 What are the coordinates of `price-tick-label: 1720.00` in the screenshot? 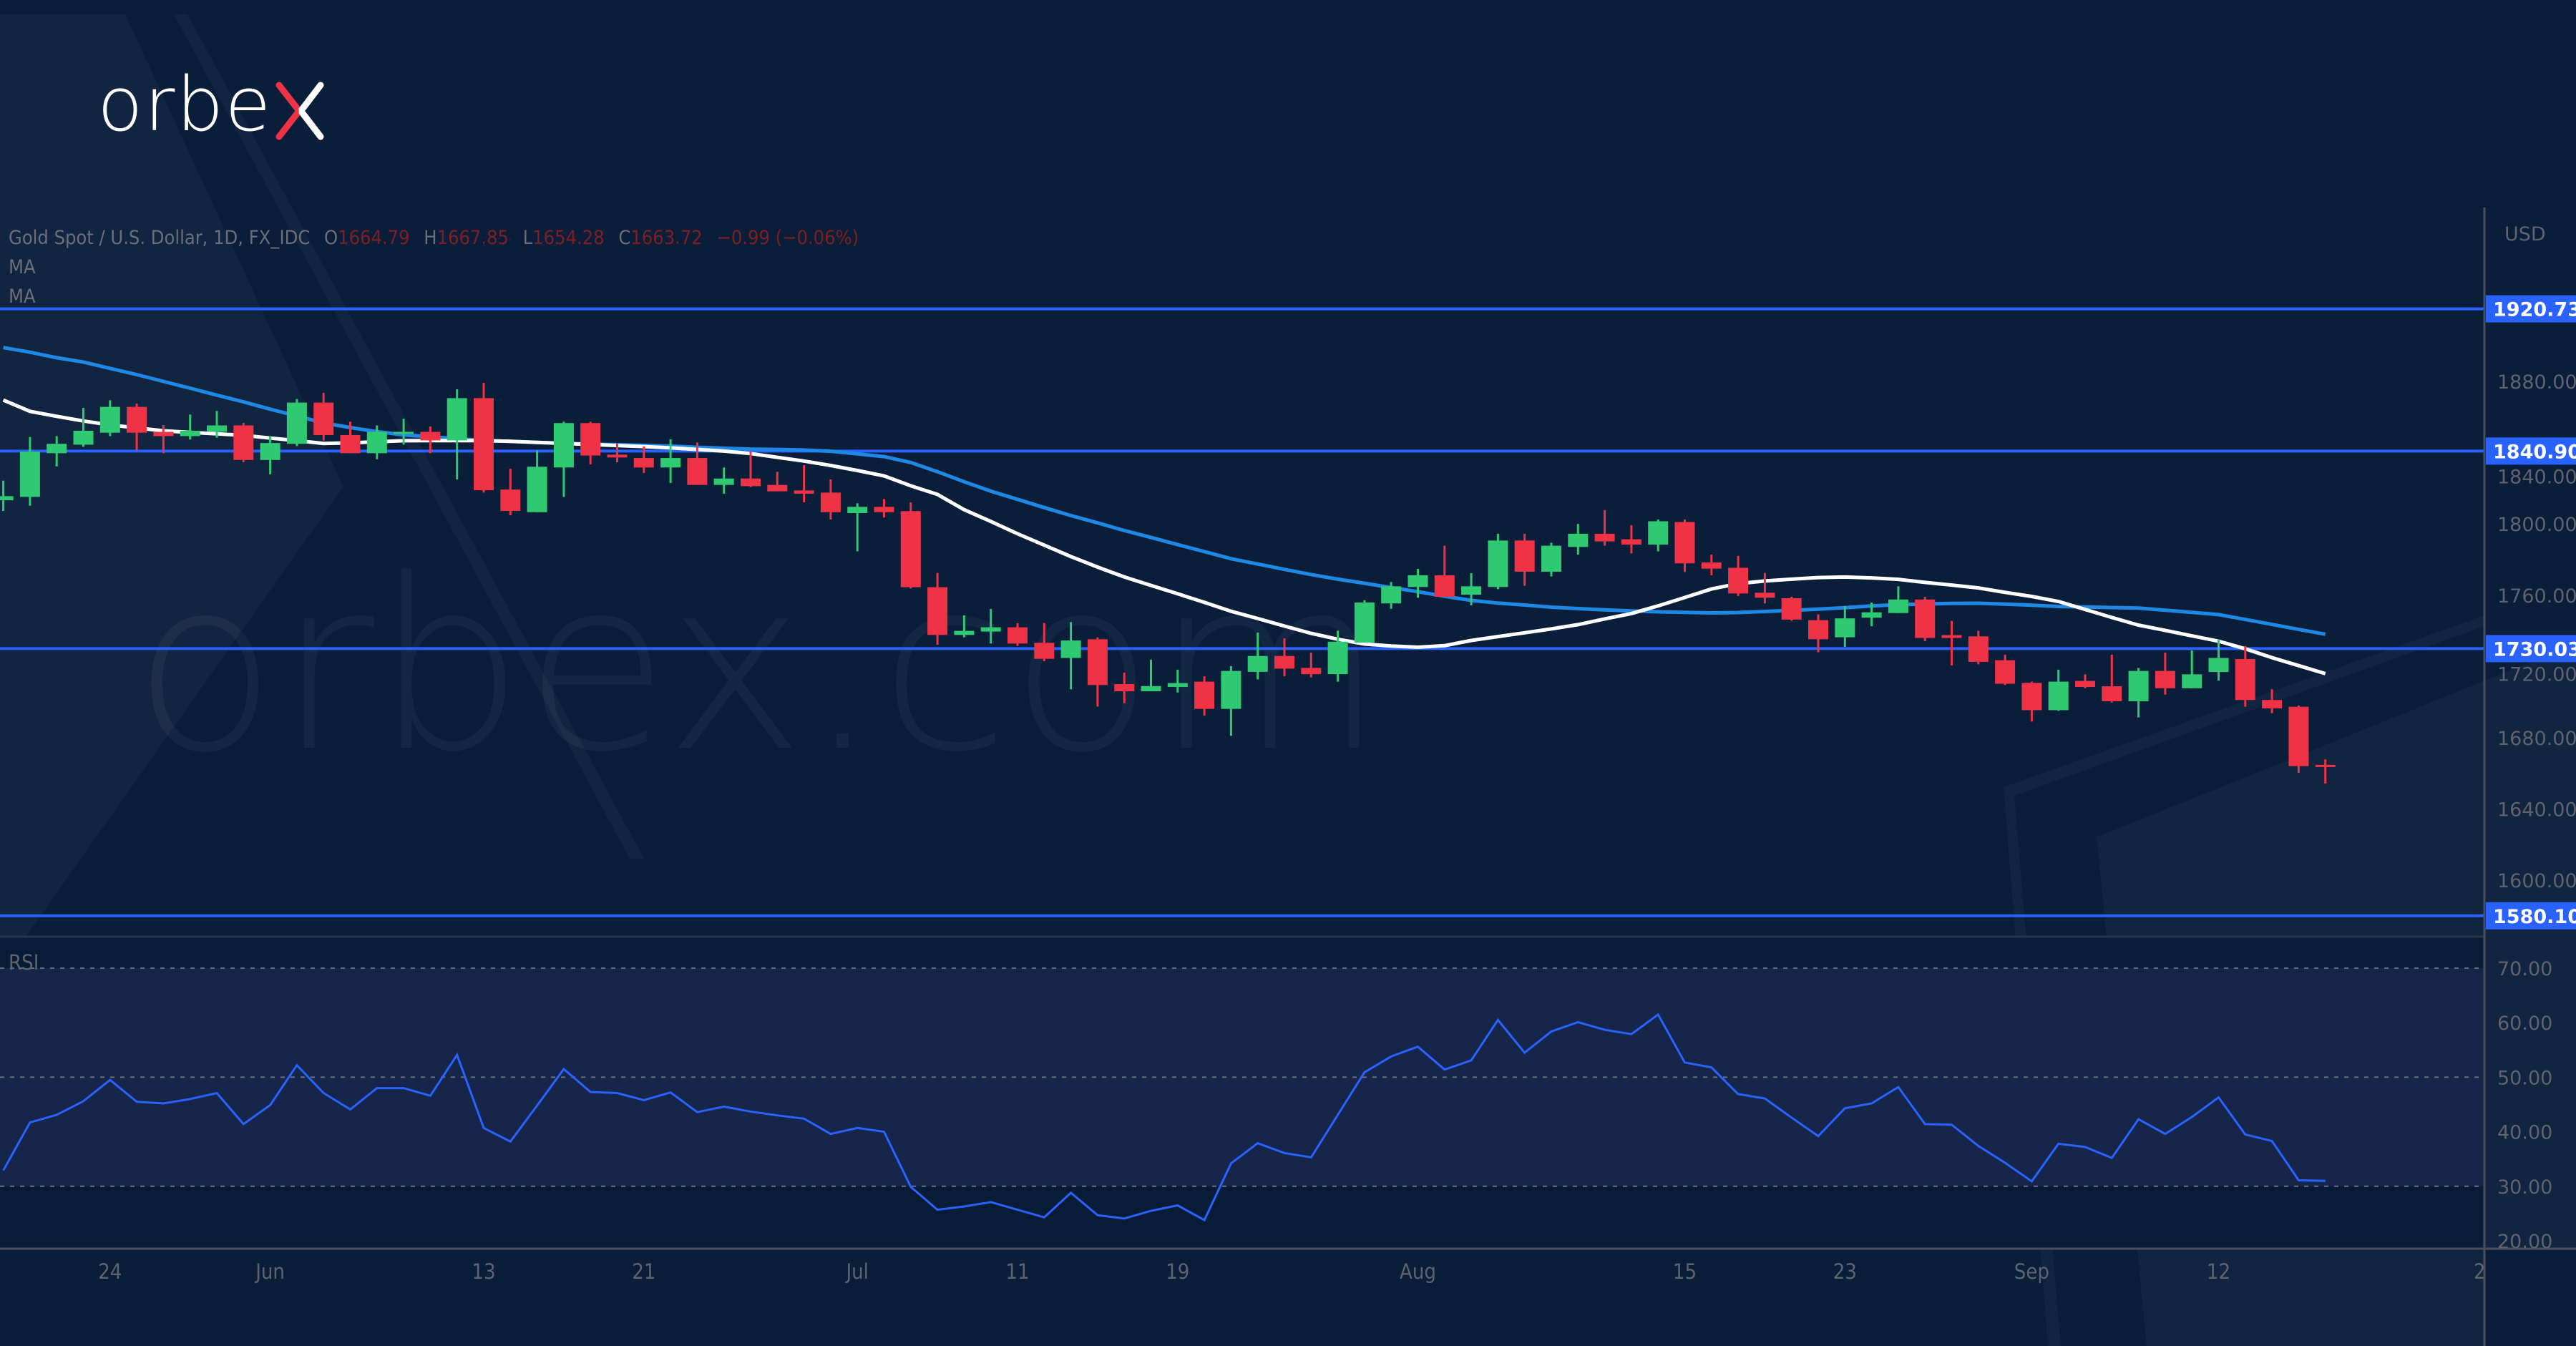 It's located at (2536, 674).